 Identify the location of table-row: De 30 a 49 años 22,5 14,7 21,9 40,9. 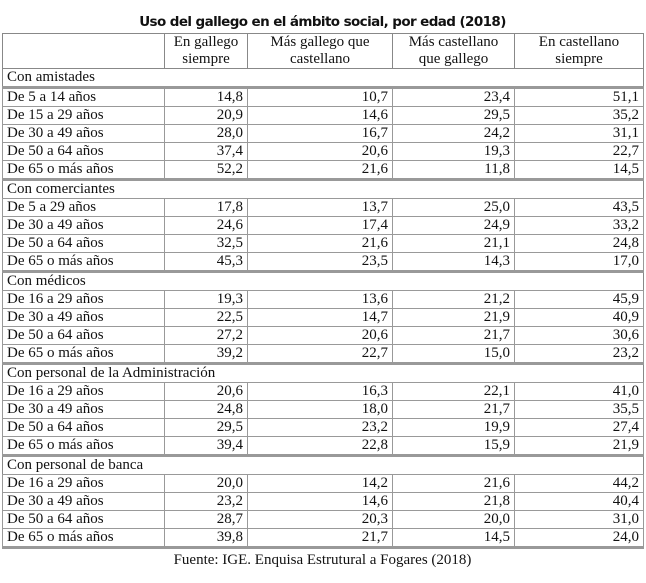
(323, 317).